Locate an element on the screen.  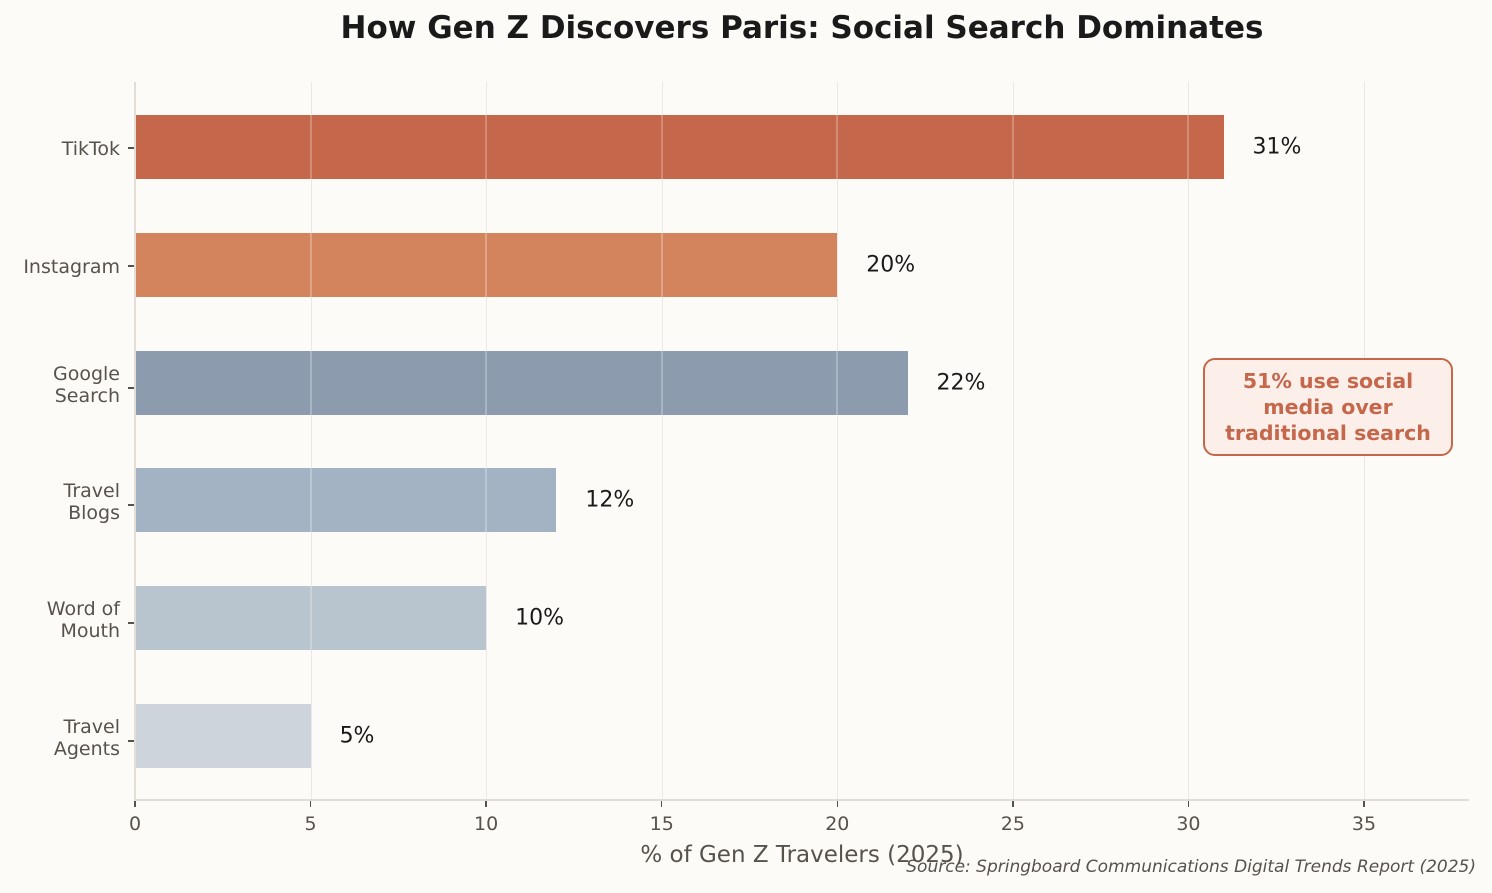
bar-tiktok is located at coordinates (679, 147).